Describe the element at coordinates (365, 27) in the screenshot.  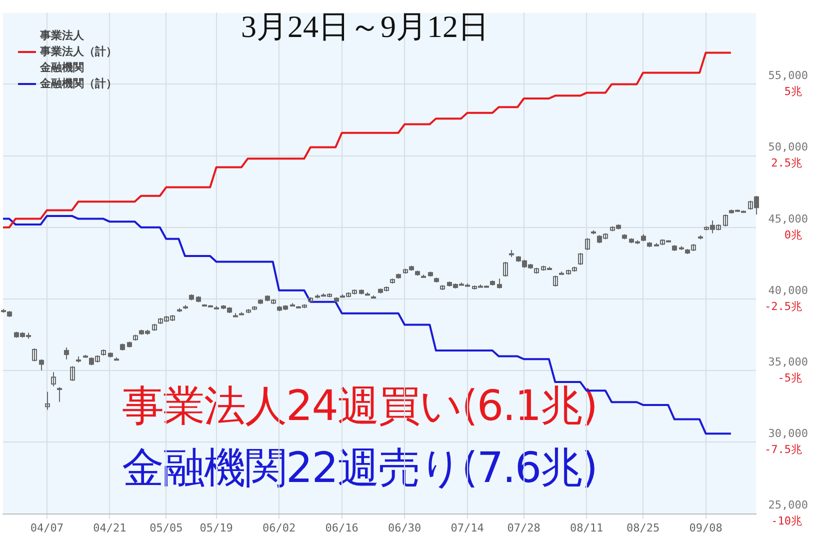
I see `chart-title: 3月24日～9月12日` at that location.